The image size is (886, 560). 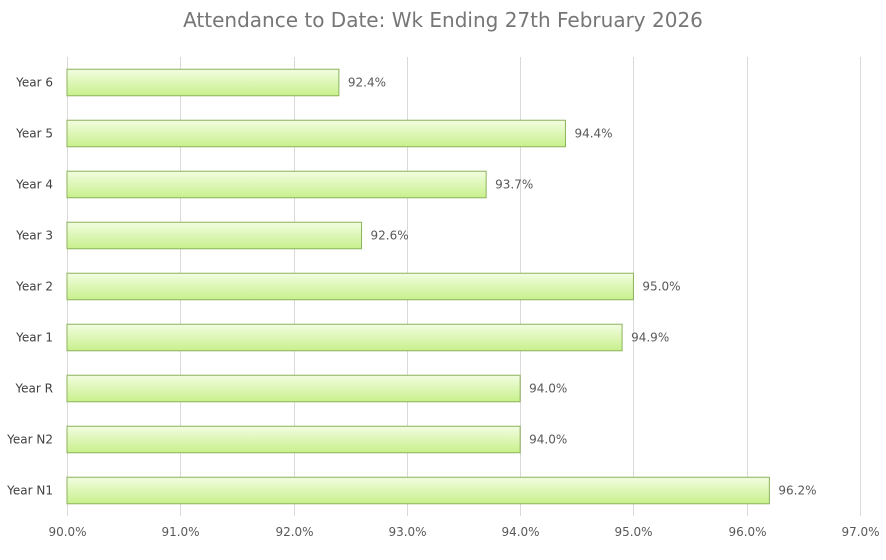 I want to click on x-tick-label: 94.0%, so click(x=520, y=532).